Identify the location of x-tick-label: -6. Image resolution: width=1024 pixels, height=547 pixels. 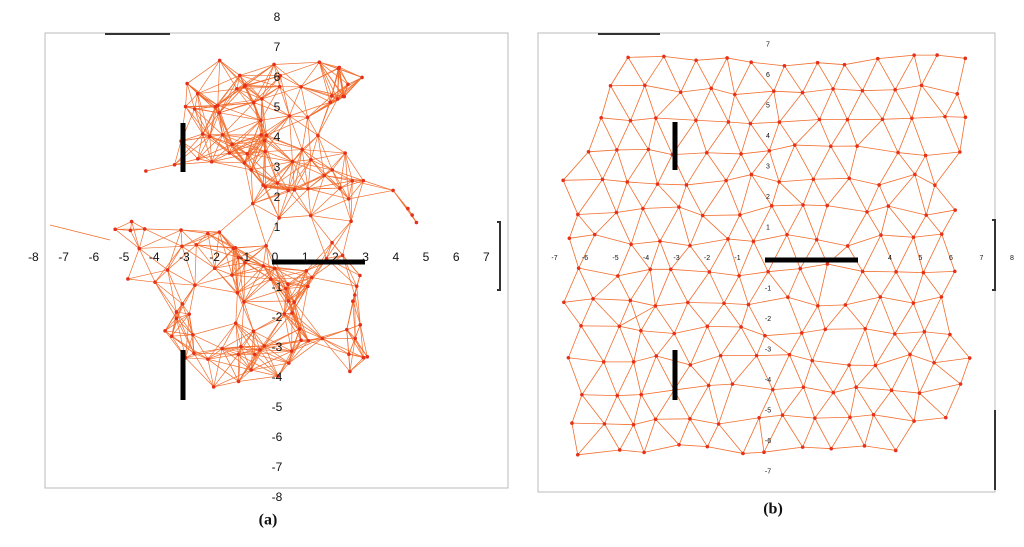
(93, 257).